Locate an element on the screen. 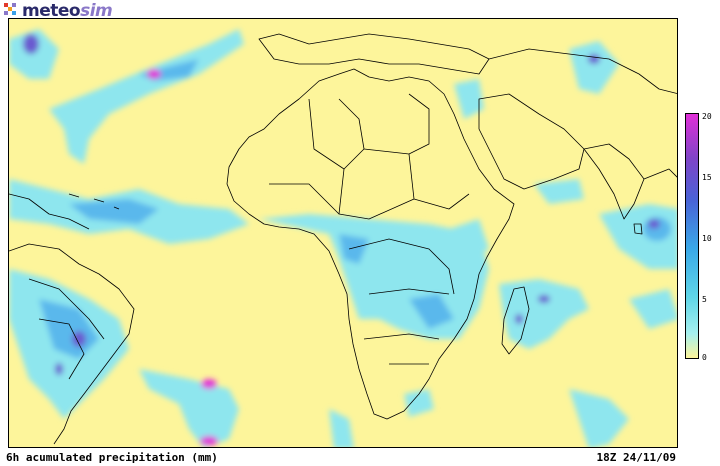 The image size is (720, 466). legend-tick-15: 15 is located at coordinates (707, 177).